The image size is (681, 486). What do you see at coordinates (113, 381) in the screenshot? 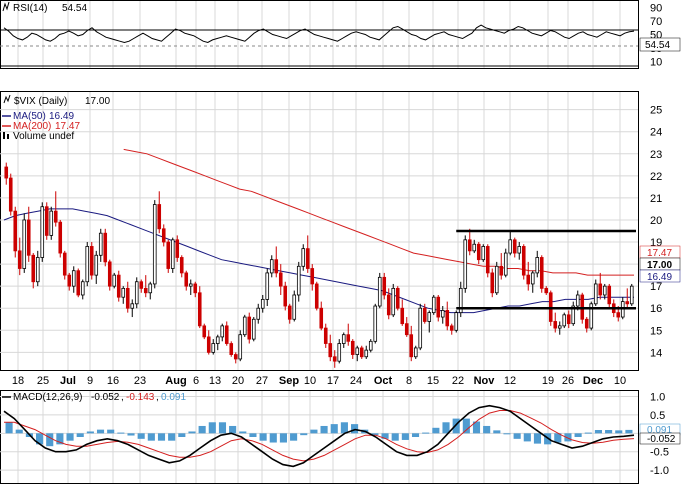
I see `x-tick-label: 16` at bounding box center [113, 381].